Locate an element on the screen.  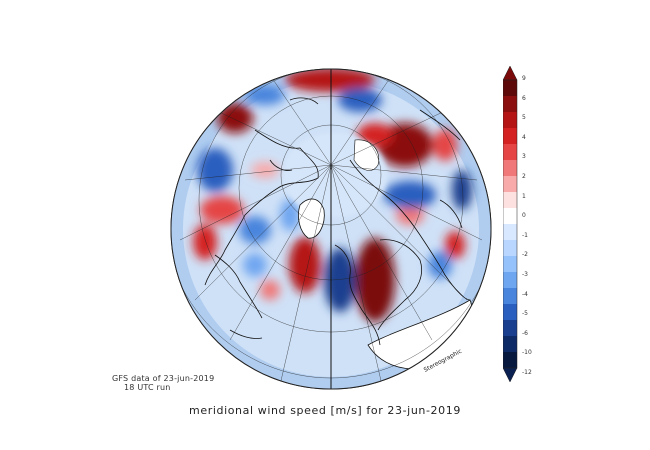
colorbar-tick-label: 9 is located at coordinates (524, 78).